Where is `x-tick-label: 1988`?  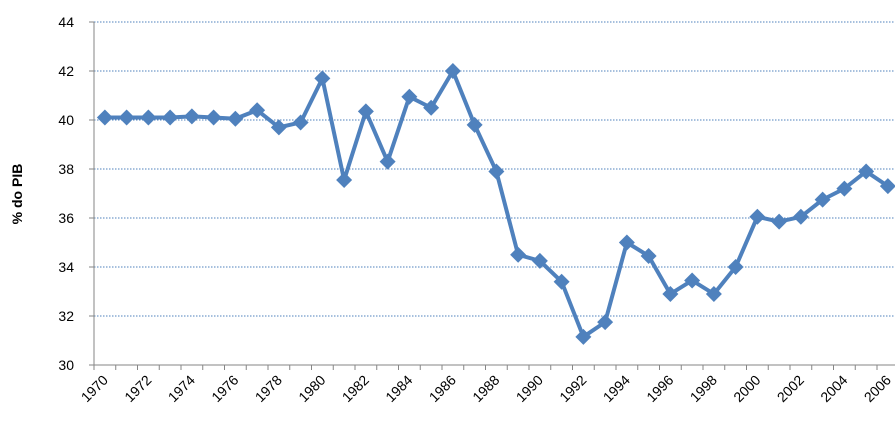
x-tick-label: 1988 is located at coordinates (485, 388).